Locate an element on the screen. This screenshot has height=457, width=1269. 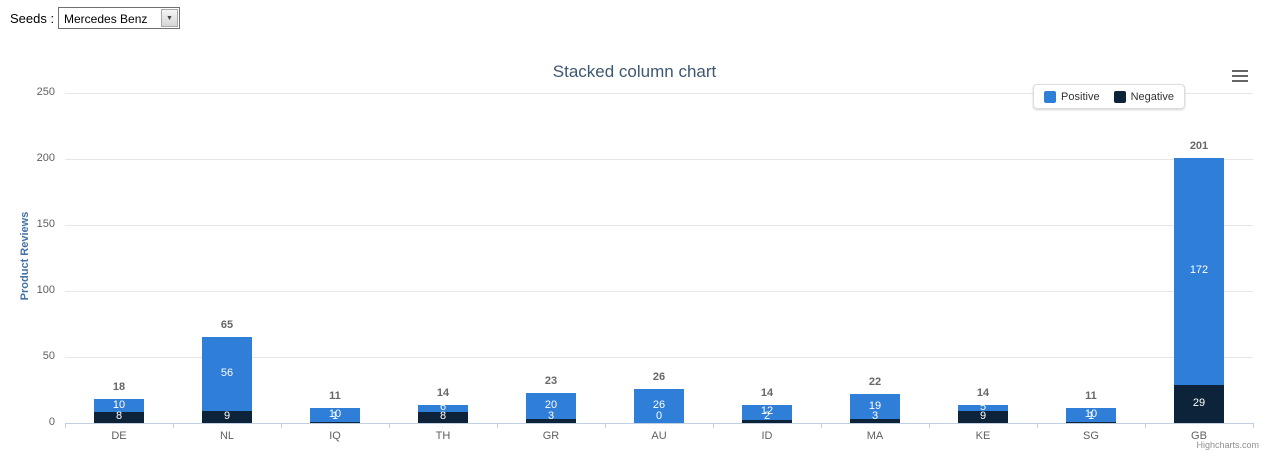
seeds-label: Seeds : is located at coordinates (32, 18).